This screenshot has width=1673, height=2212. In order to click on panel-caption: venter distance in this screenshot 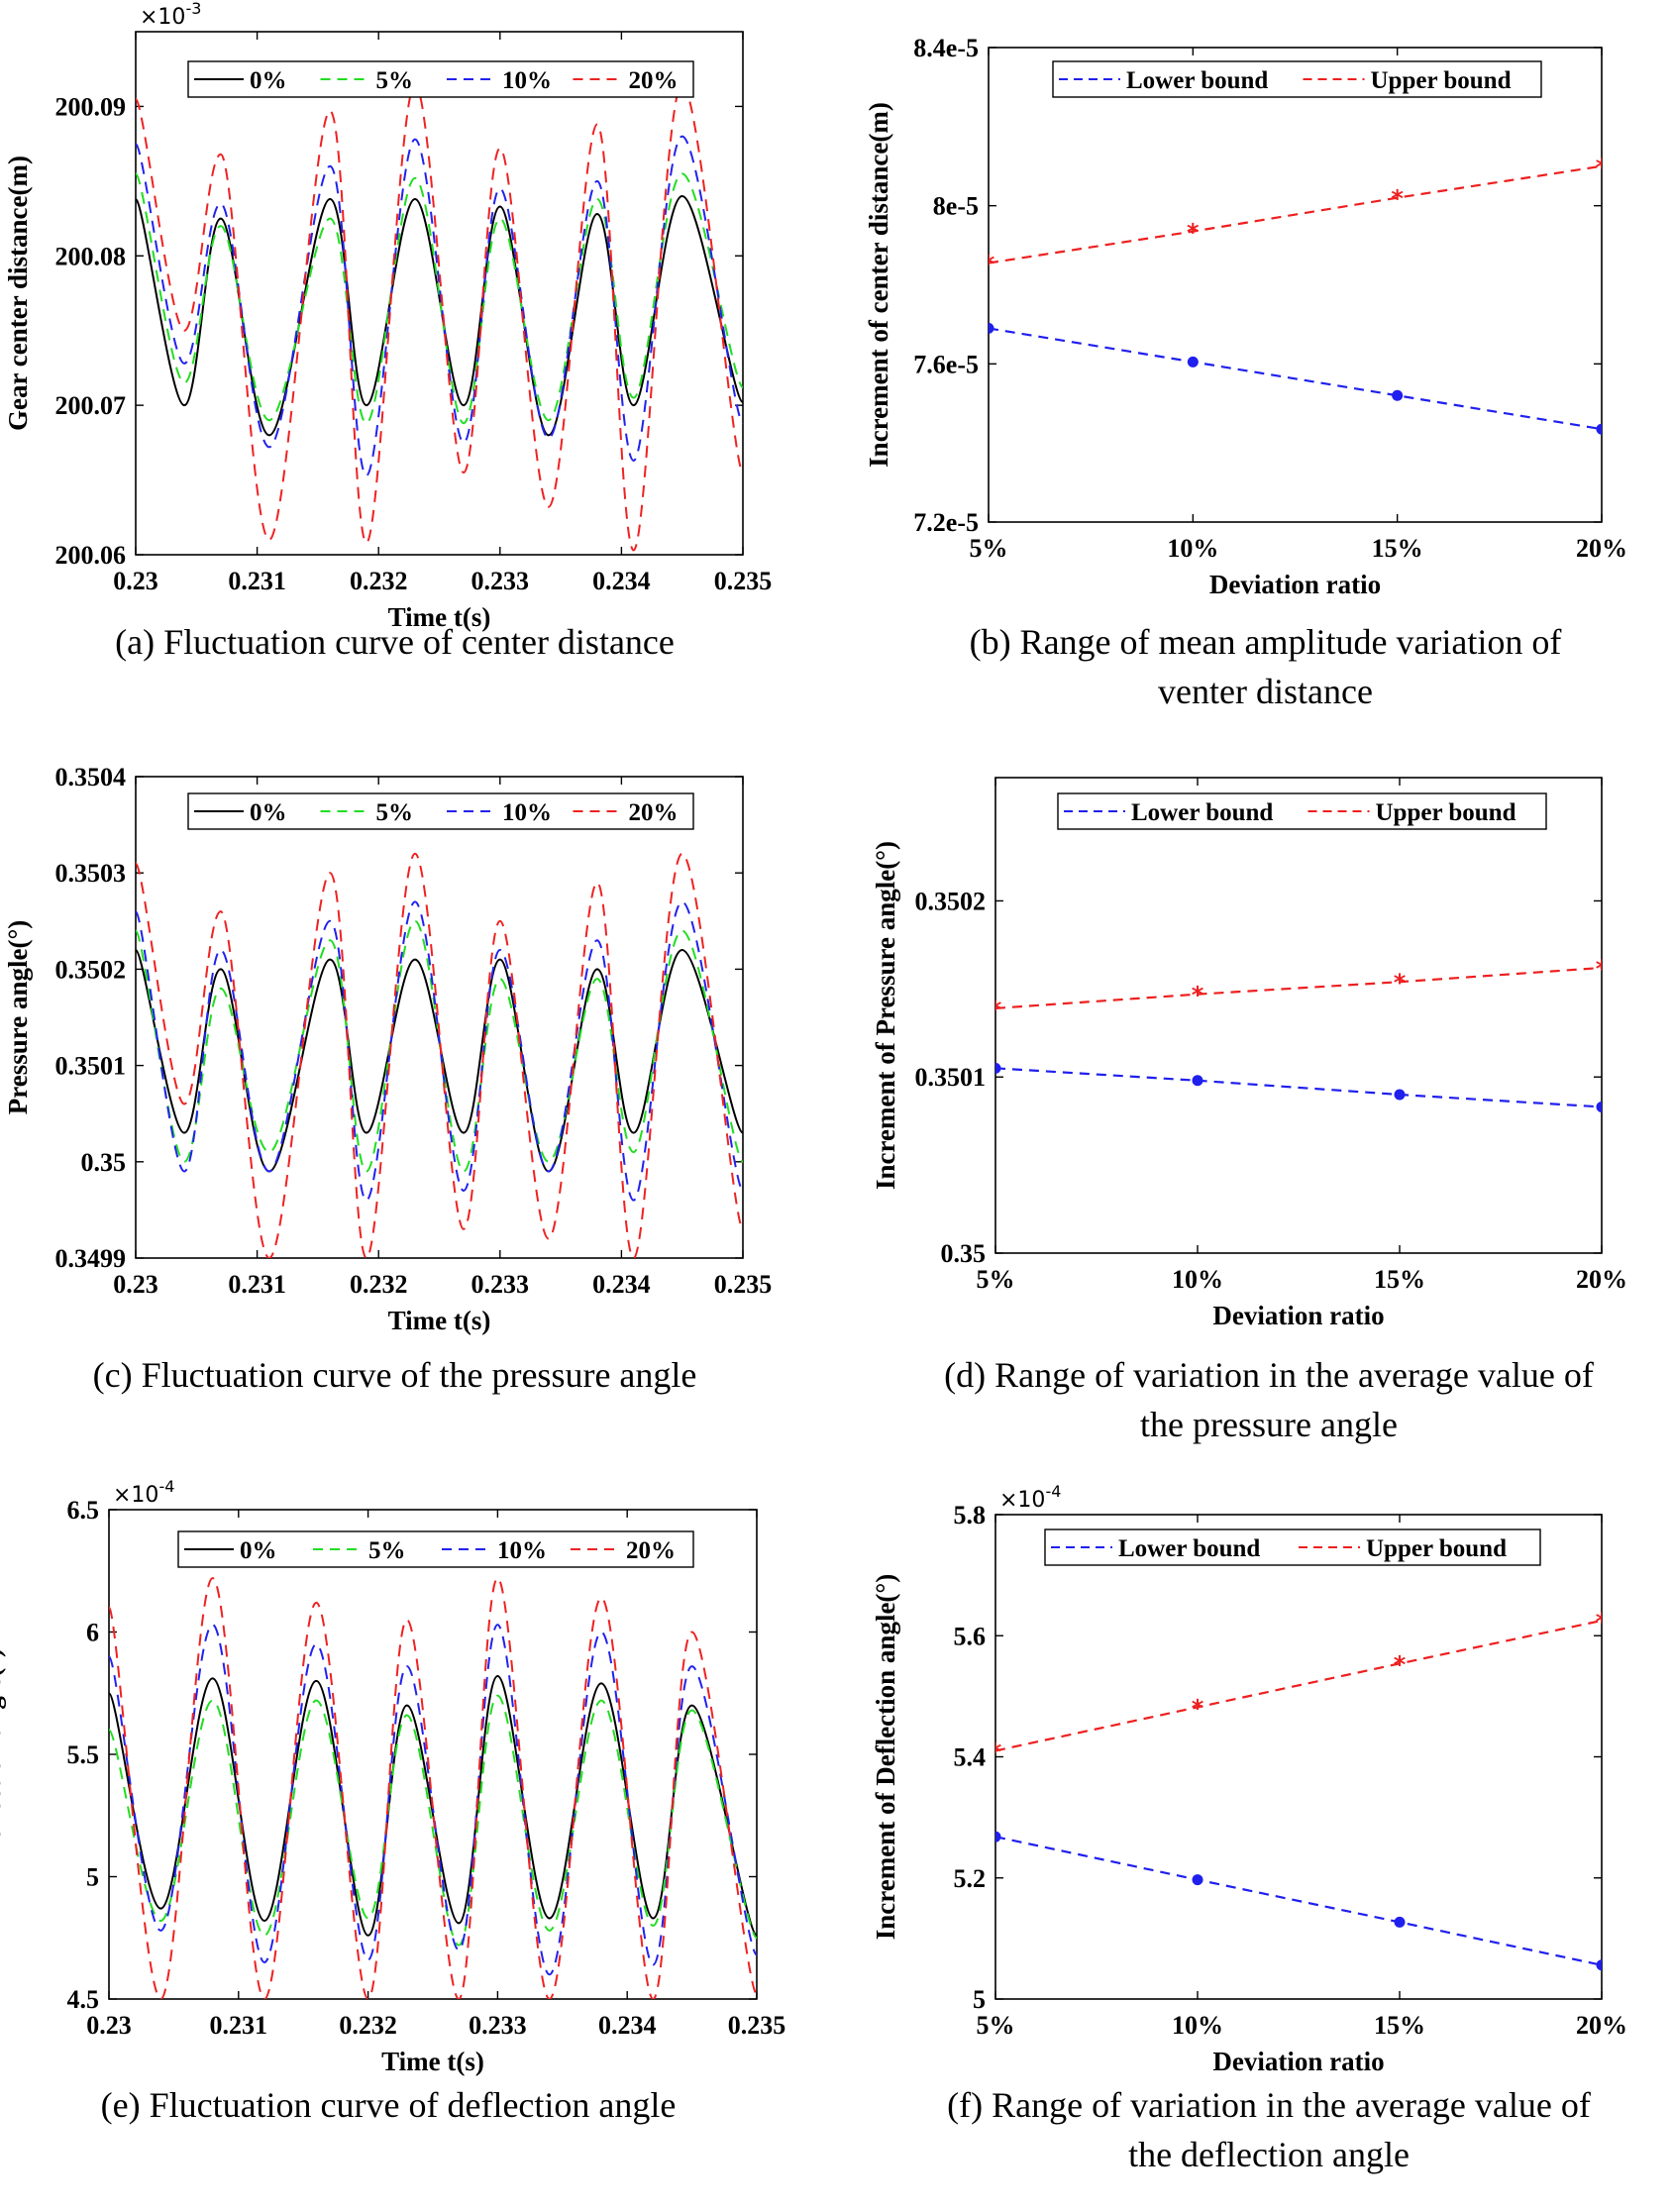, I will do `click(1265, 691)`.